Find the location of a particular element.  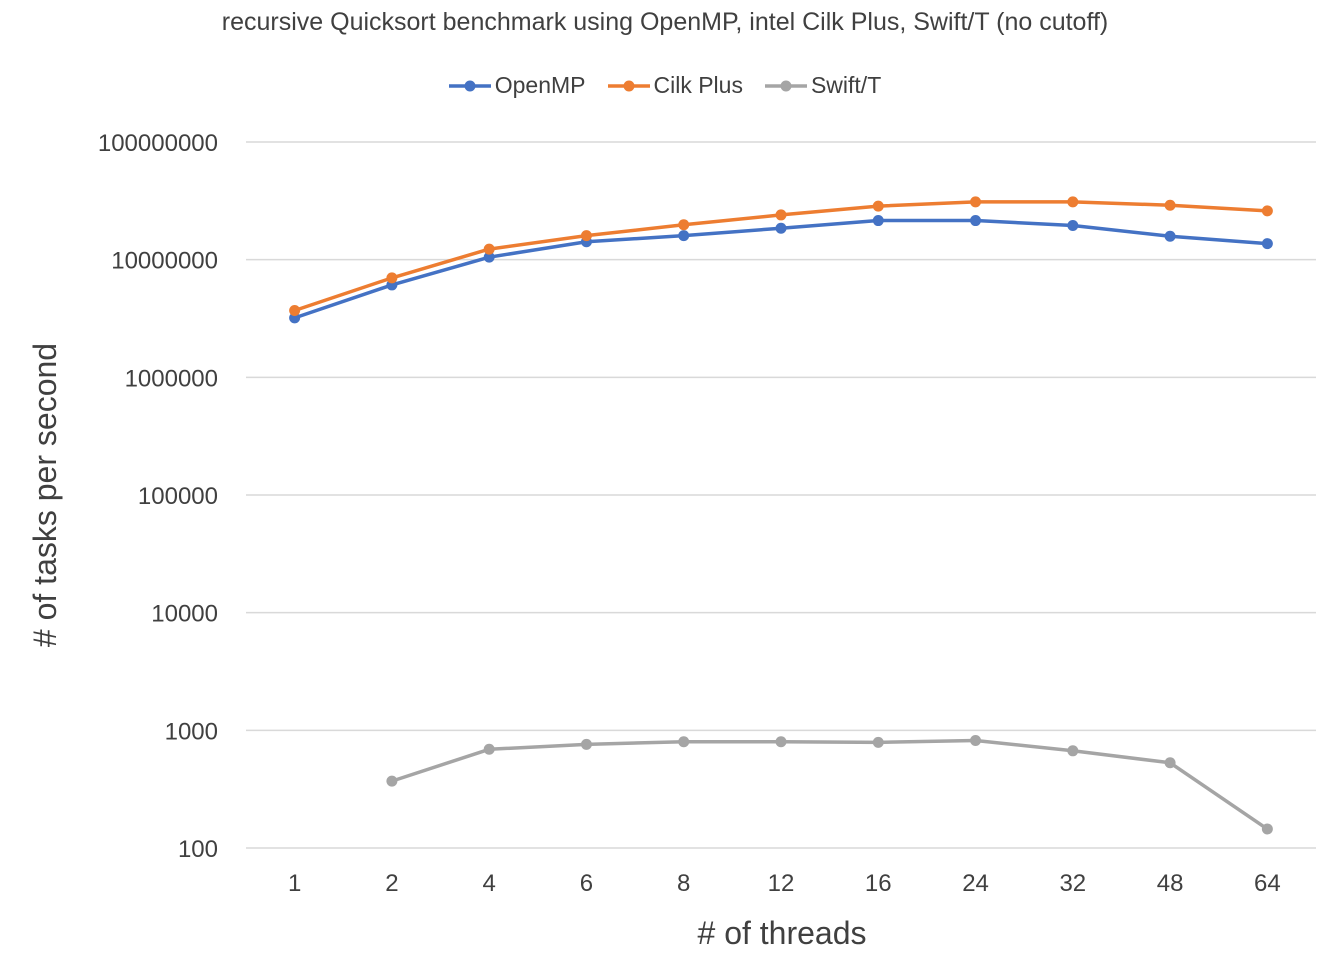

series-swift-t is located at coordinates (829, 784).